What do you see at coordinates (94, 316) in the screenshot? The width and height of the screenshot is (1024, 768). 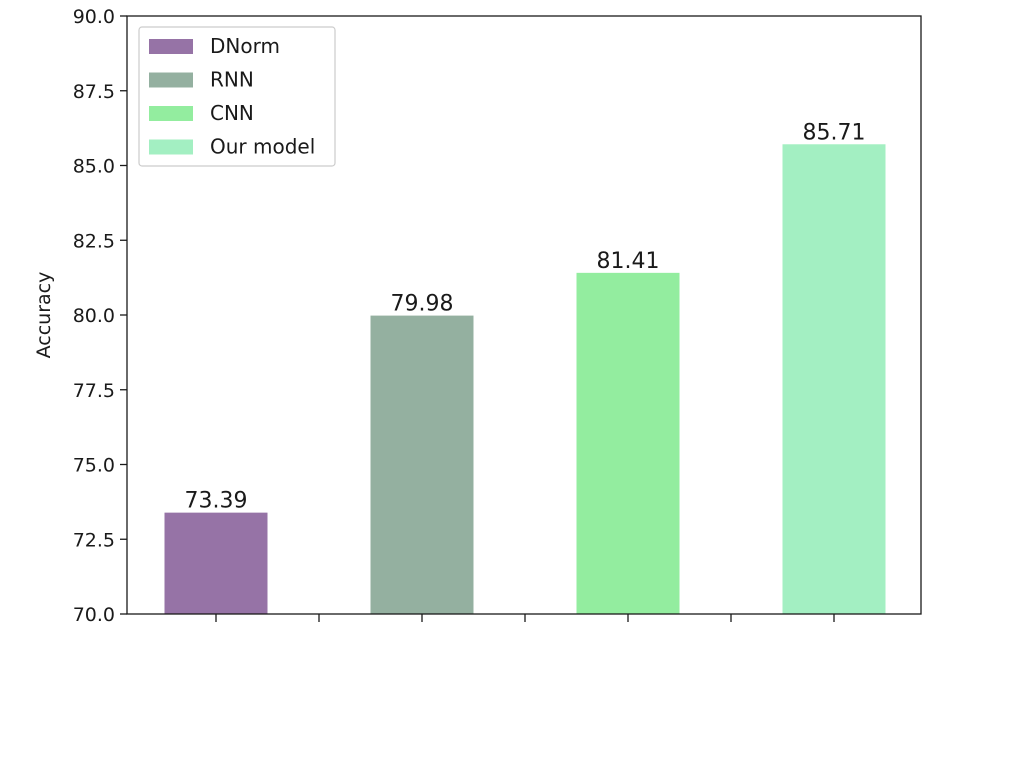 I see `y-tick-label: 80.0` at bounding box center [94, 316].